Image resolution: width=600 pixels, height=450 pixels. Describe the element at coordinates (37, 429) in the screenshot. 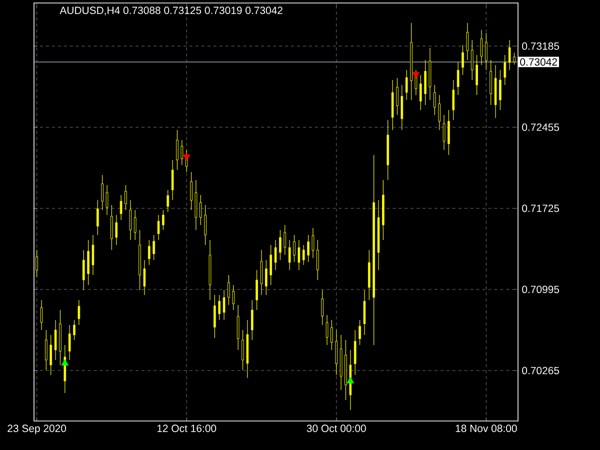

I see `x-tick-label: 23 Sep 2020` at that location.